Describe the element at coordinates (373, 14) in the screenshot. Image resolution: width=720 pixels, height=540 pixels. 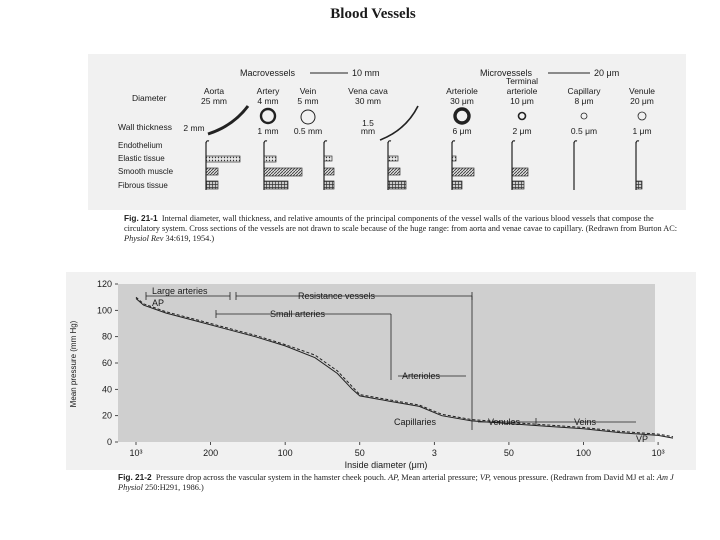
I see `page-title: Blood Vessels` at that location.